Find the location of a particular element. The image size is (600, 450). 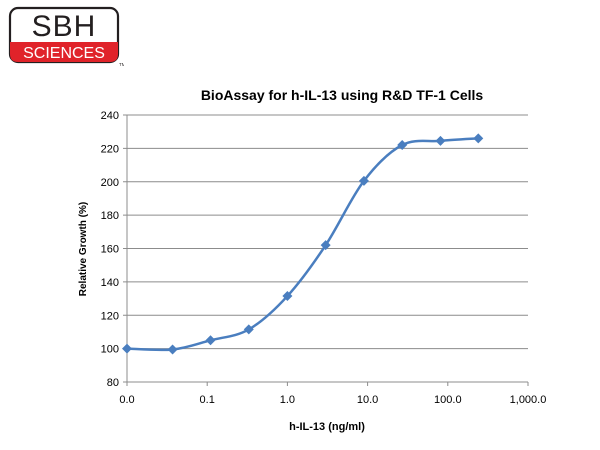

y-tick-label: 200 is located at coordinates (110, 183).